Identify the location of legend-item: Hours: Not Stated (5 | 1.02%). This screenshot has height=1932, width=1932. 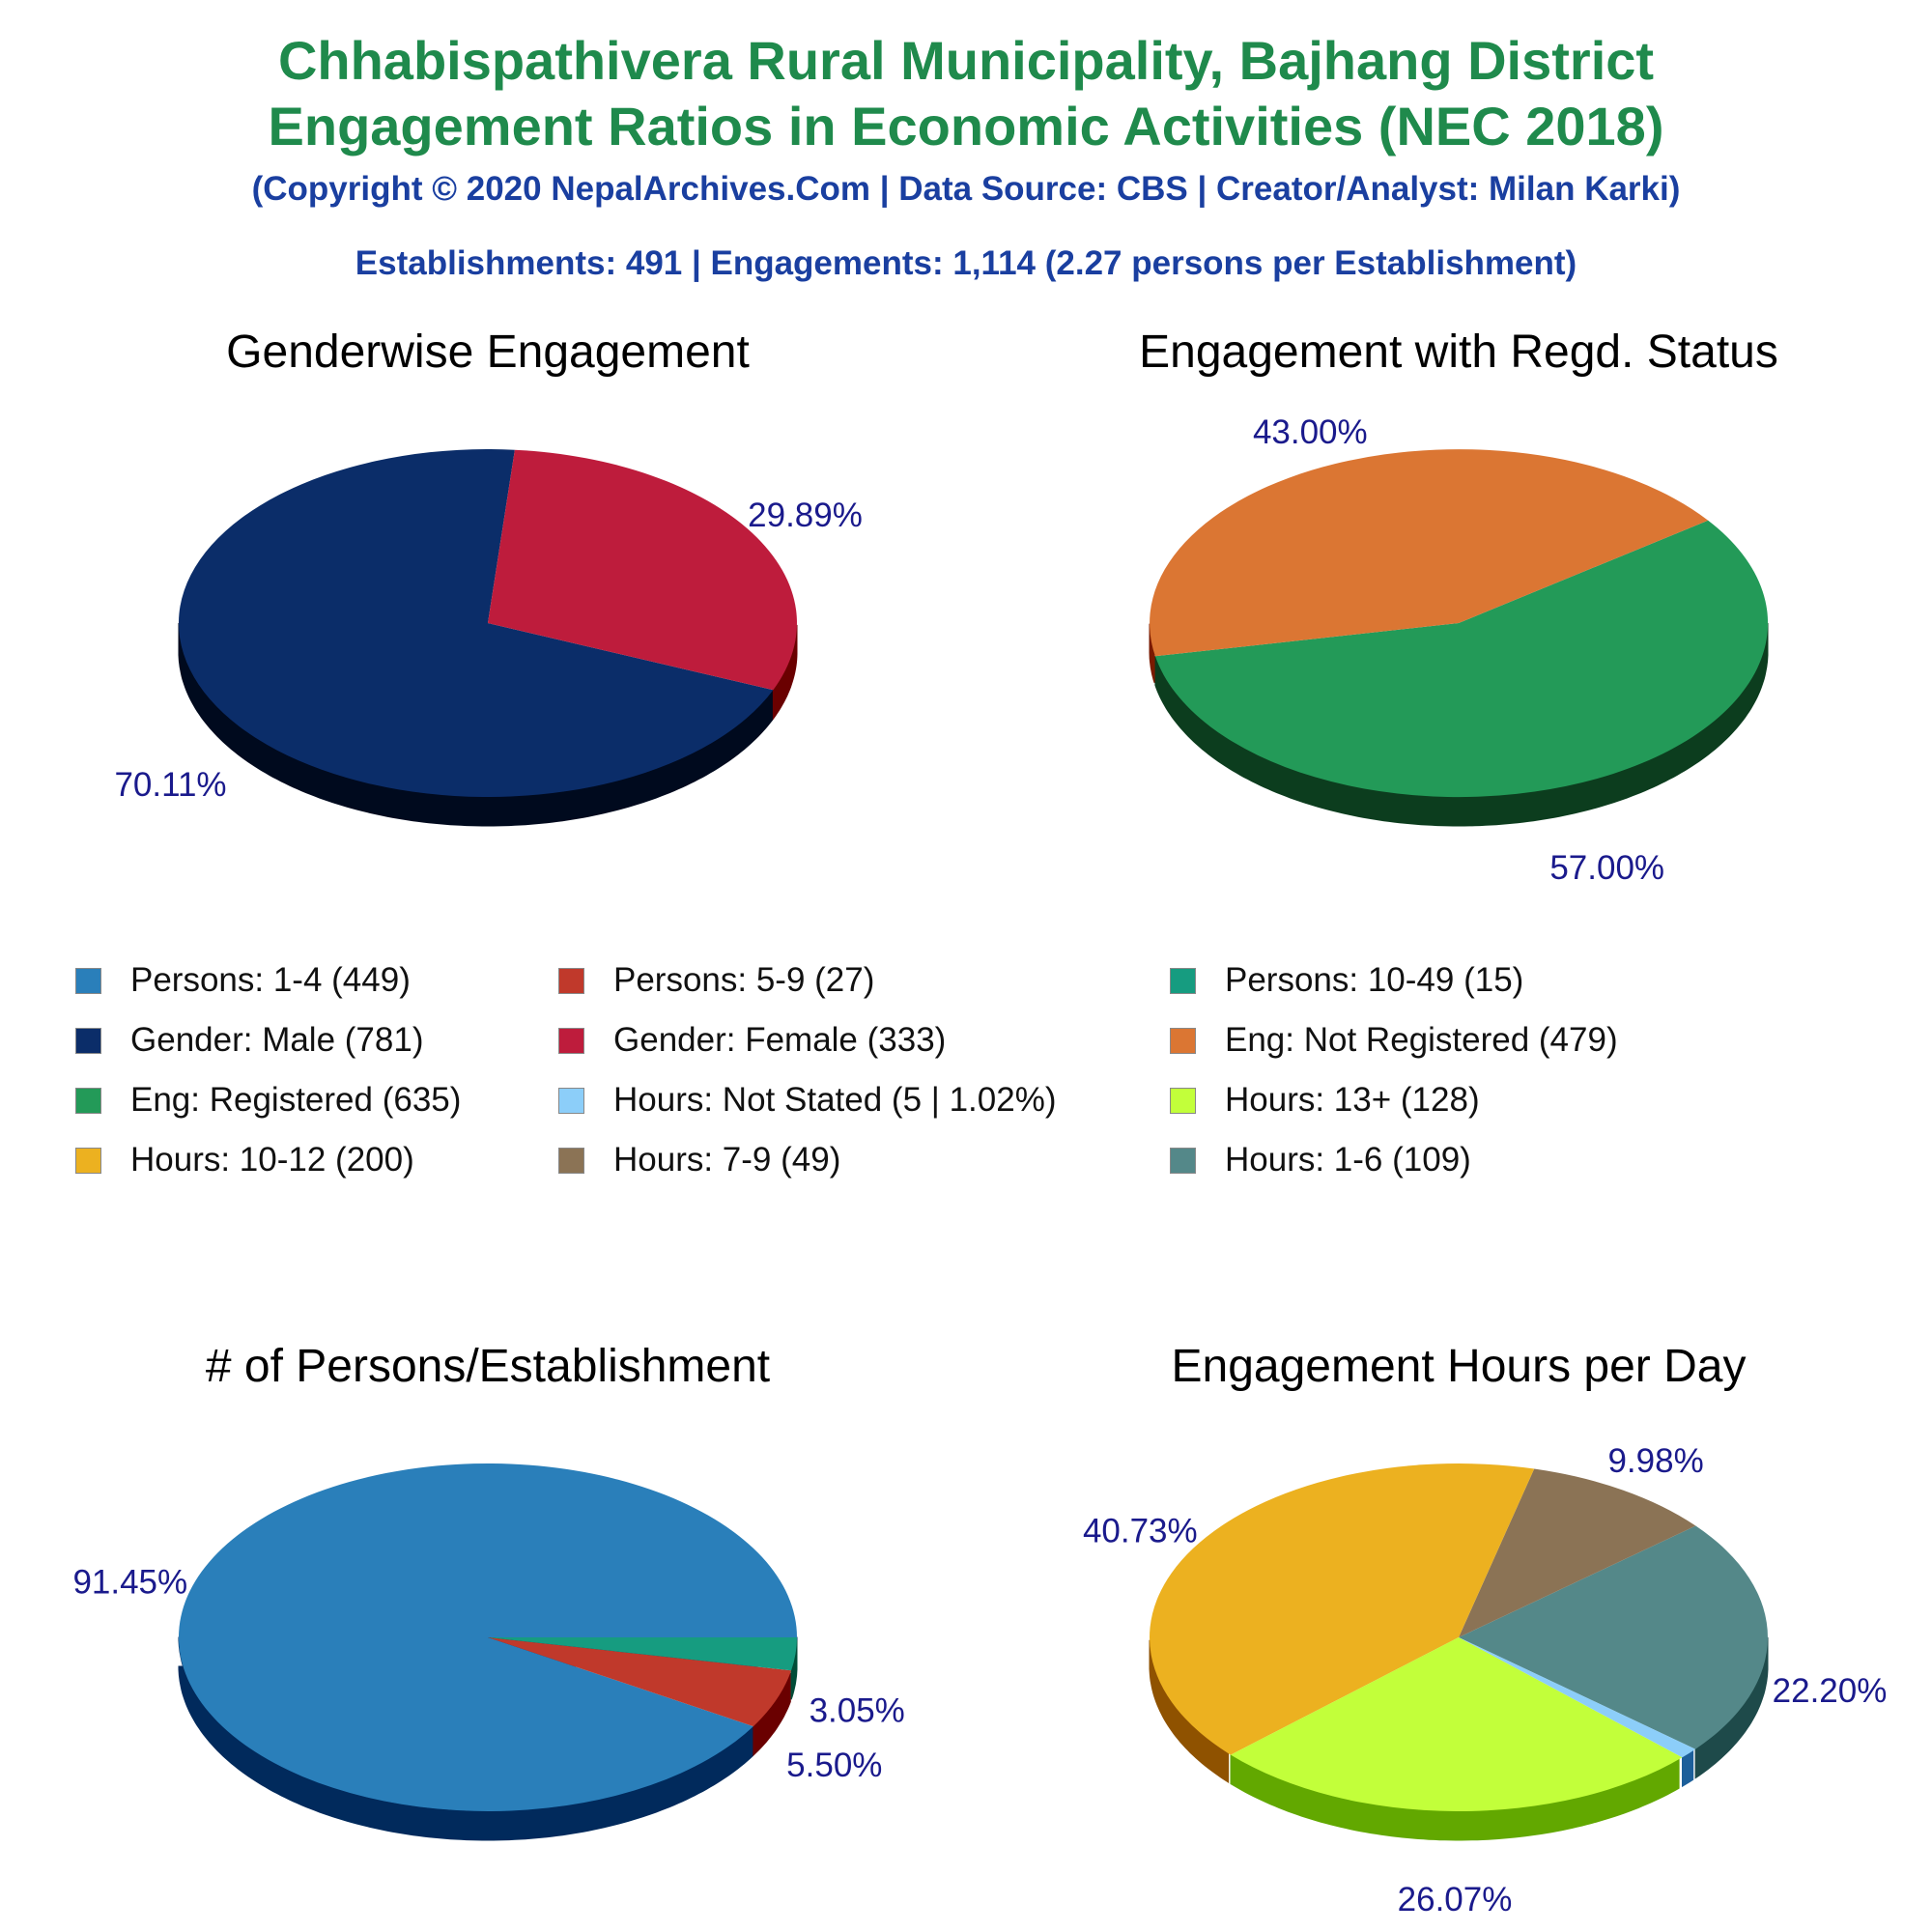
(807, 1100).